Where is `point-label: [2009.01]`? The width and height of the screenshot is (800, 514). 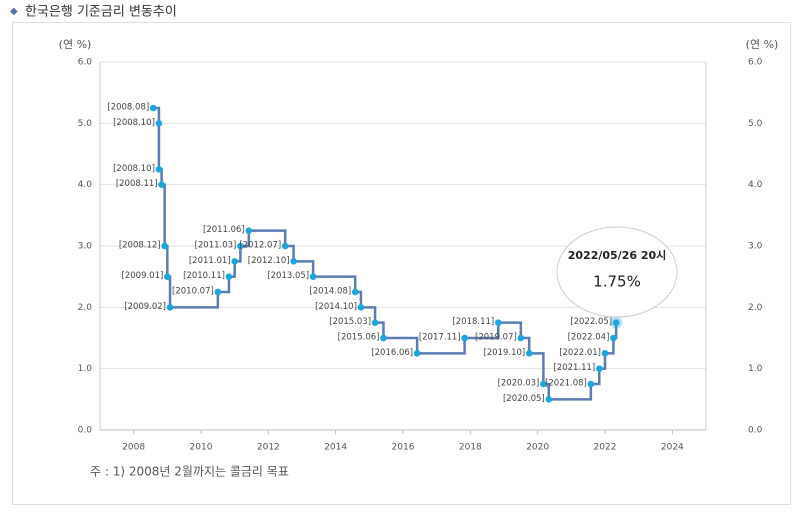 point-label: [2009.01] is located at coordinates (143, 276).